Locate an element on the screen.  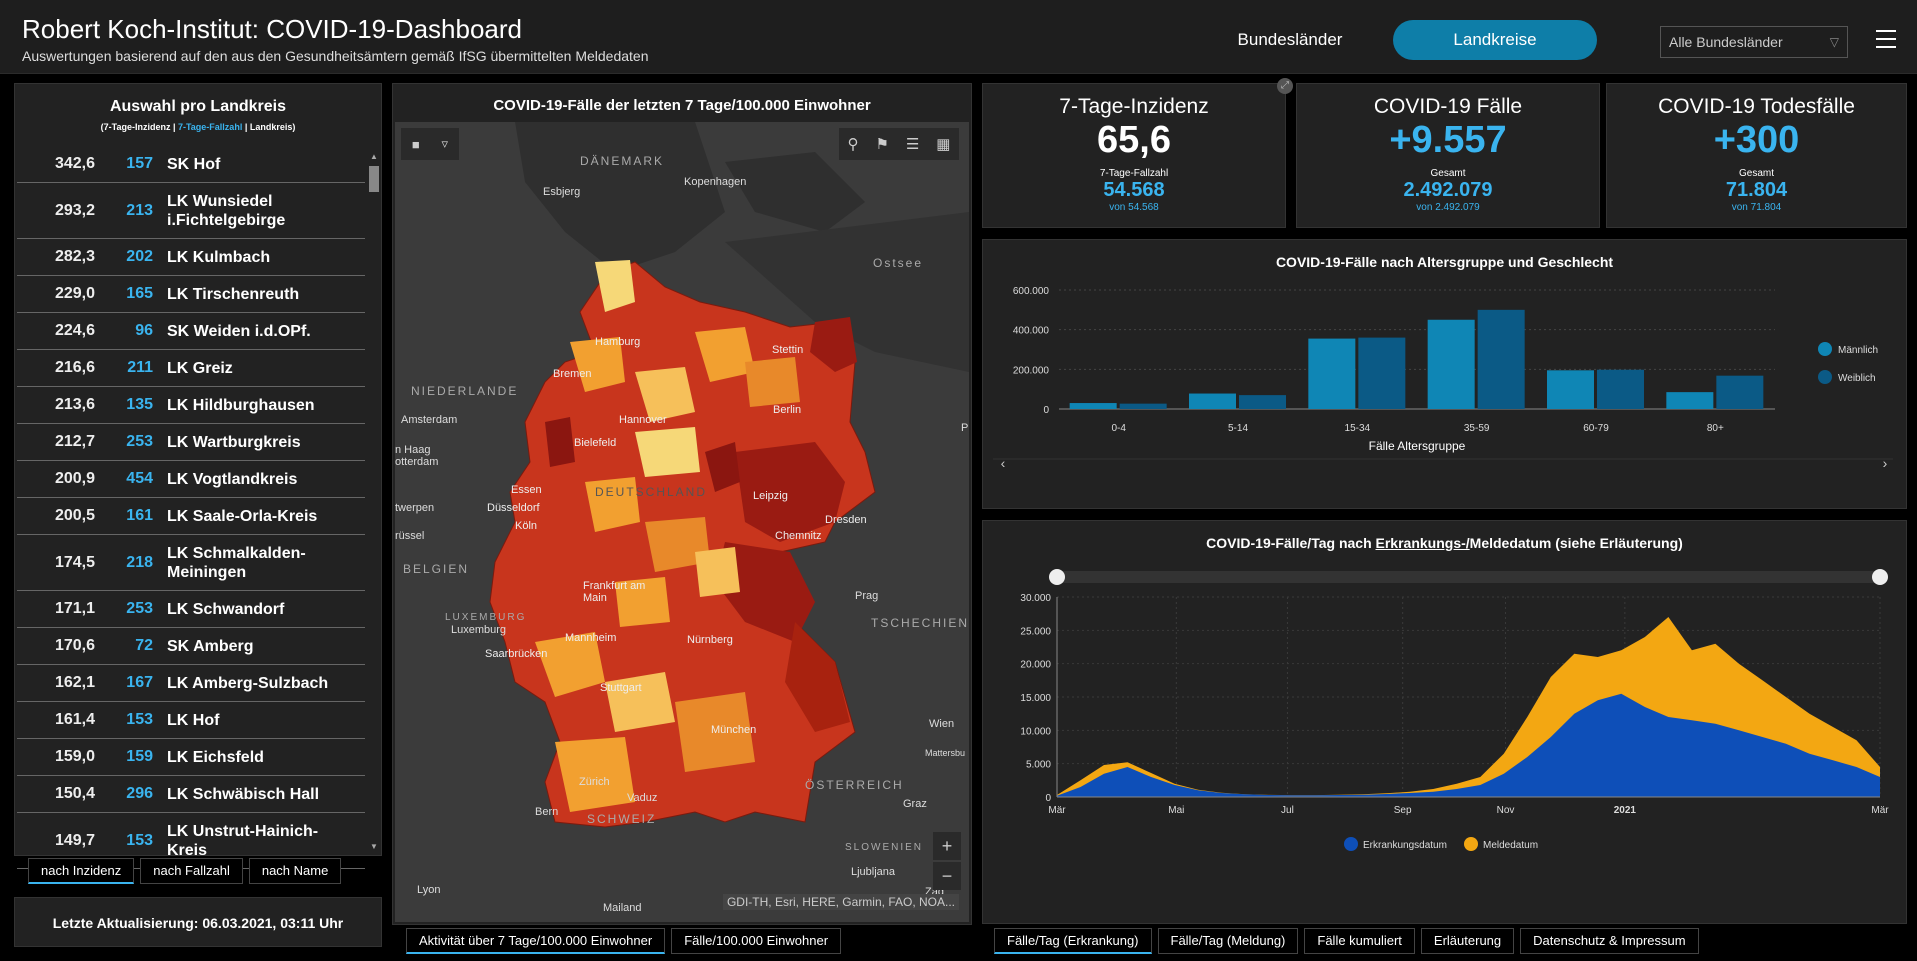
map-label-duesseldorf: Düsseldorf is located at coordinates (513, 508).